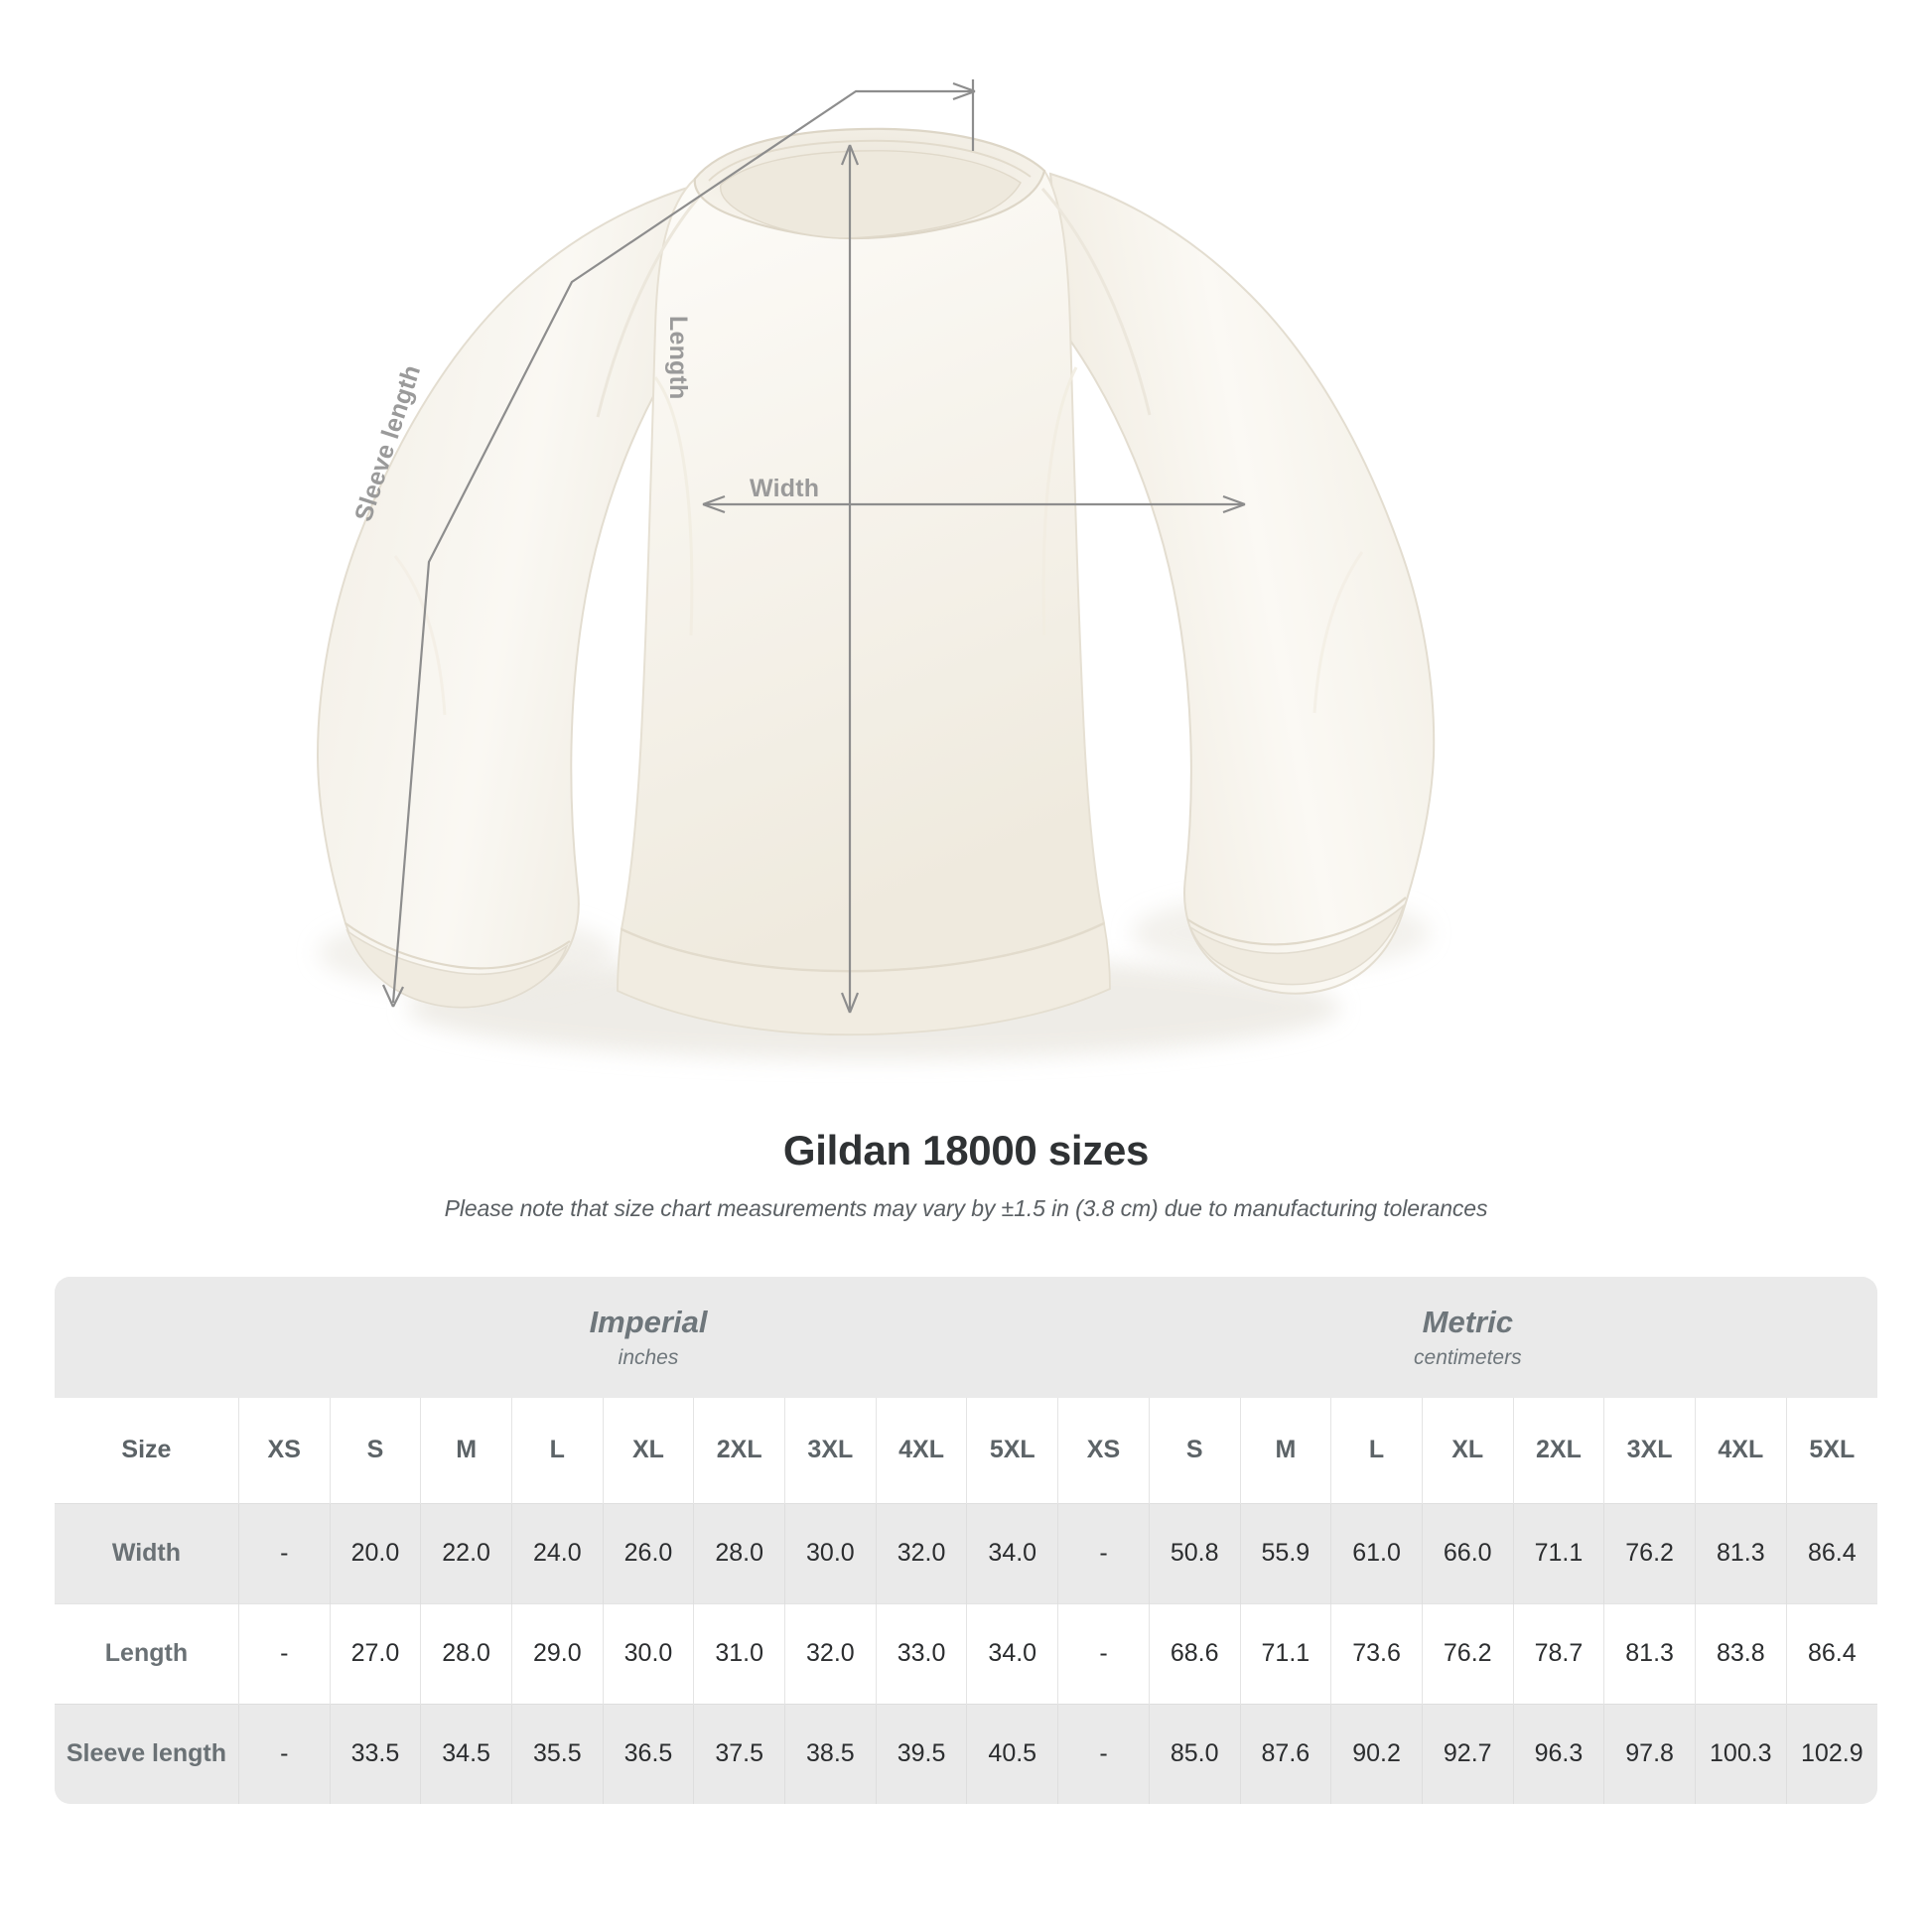 The width and height of the screenshot is (1932, 1932). What do you see at coordinates (1103, 1451) in the screenshot?
I see `size-col-metric-xs: XS` at bounding box center [1103, 1451].